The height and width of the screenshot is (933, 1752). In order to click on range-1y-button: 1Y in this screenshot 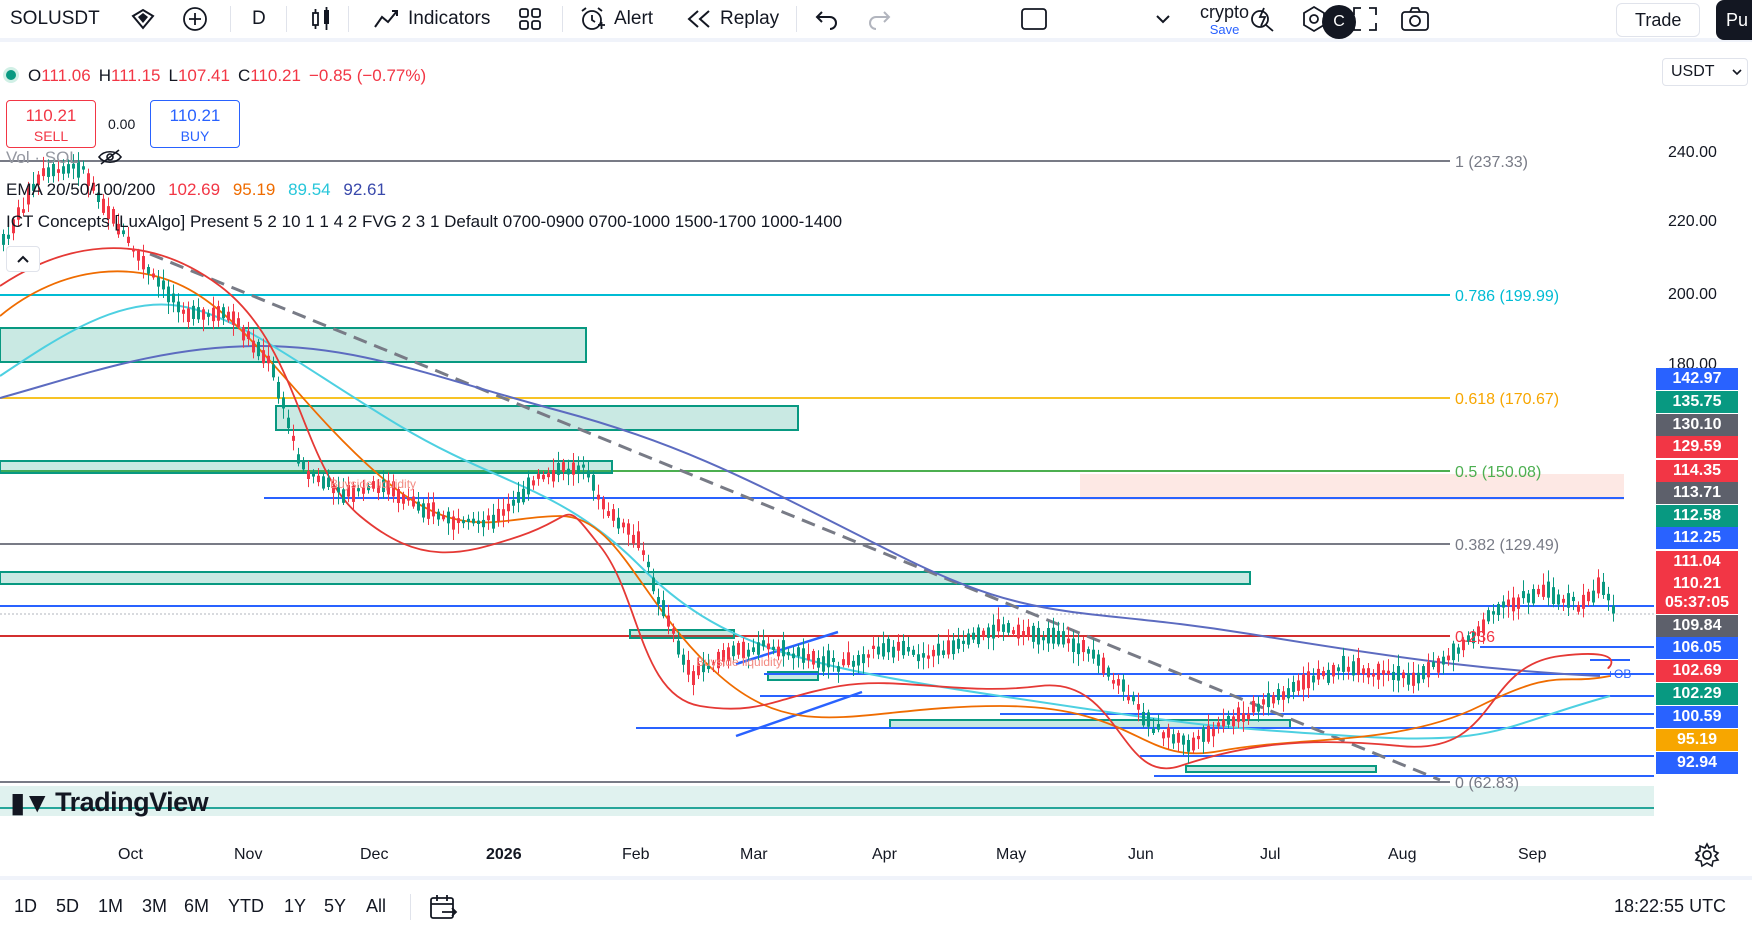, I will do `click(295, 906)`.